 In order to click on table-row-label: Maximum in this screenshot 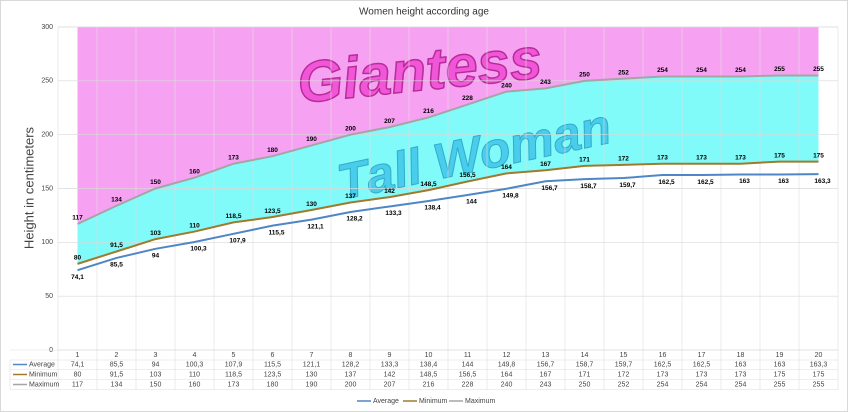, I will do `click(44, 384)`.